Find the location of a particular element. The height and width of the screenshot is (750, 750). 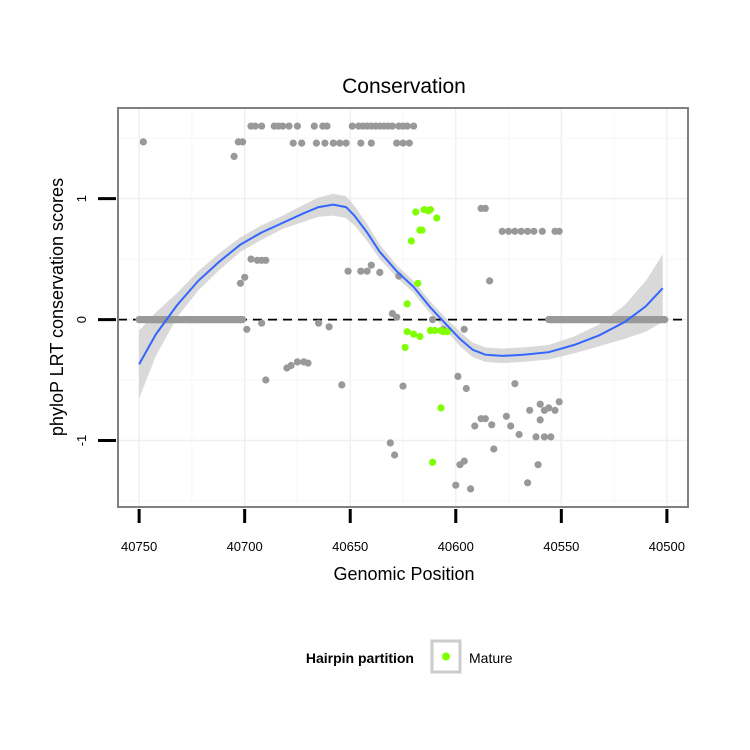

x-tick-label: 40750 is located at coordinates (139, 546).